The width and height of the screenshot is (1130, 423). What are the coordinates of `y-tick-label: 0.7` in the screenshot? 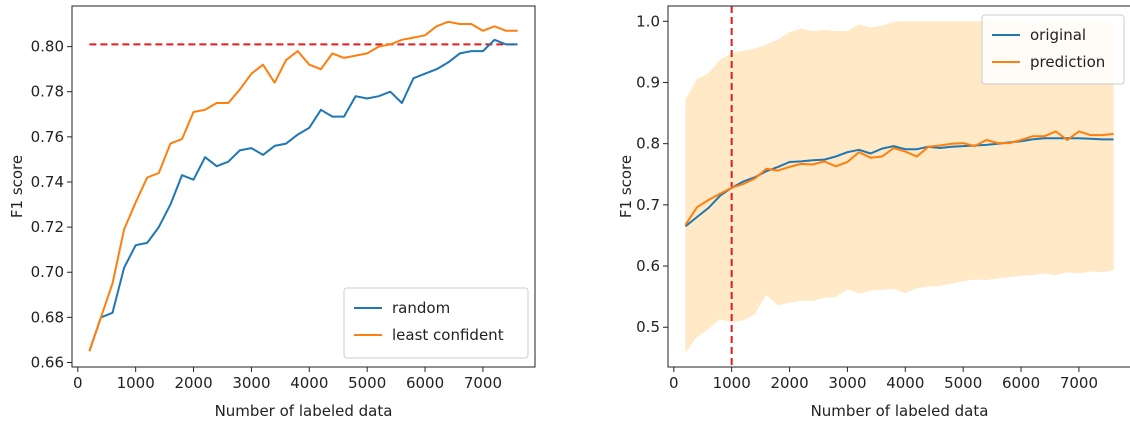 It's located at (648, 205).